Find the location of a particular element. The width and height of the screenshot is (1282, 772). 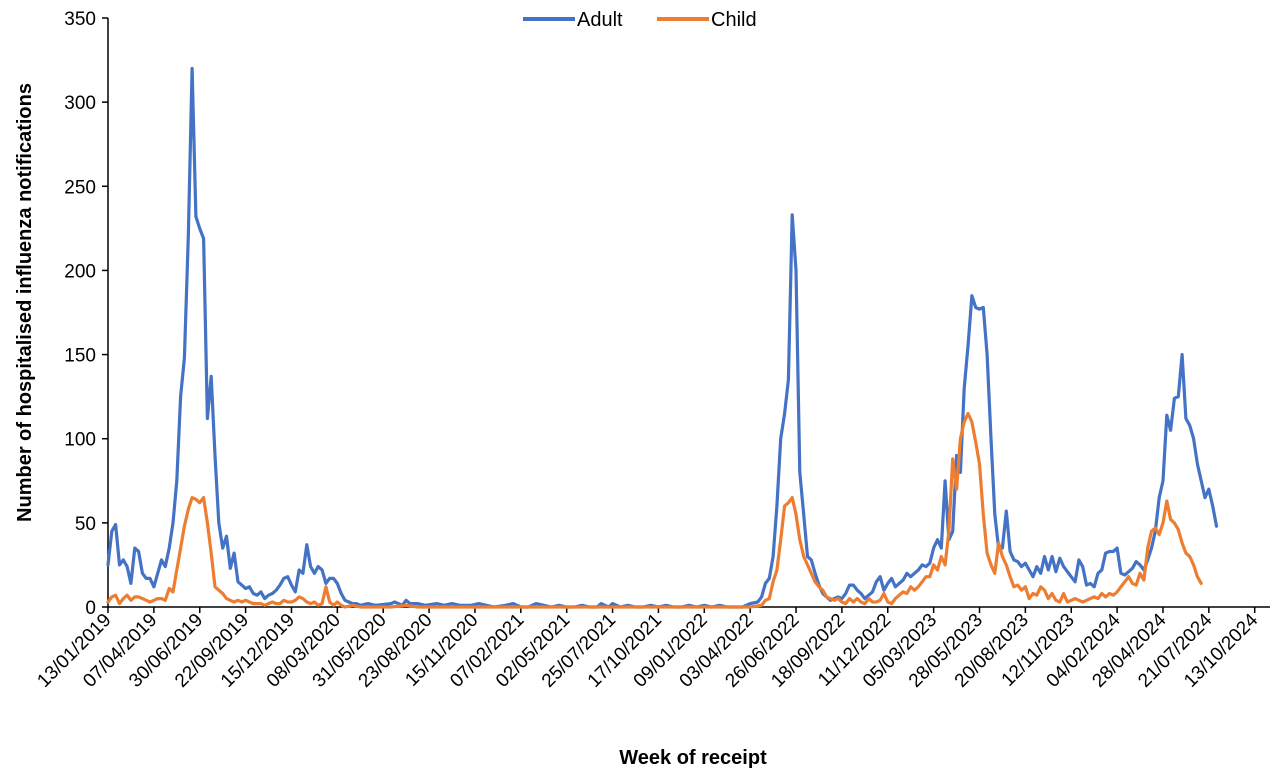

legend: Adult Child is located at coordinates (640, 20).